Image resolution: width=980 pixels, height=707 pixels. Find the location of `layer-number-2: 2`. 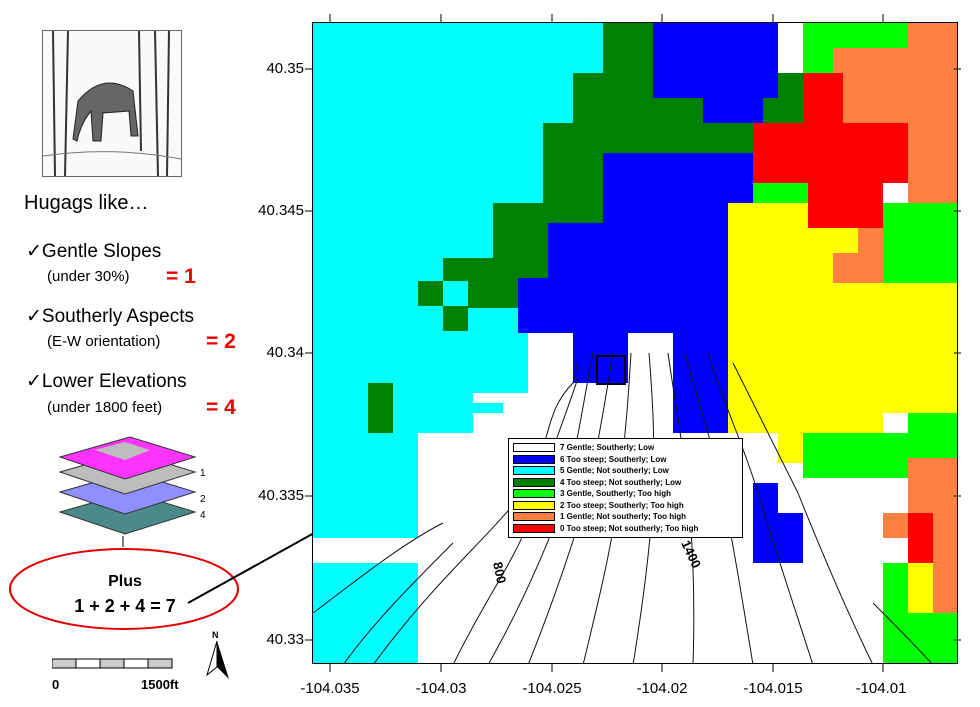

layer-number-2: 2 is located at coordinates (203, 499).